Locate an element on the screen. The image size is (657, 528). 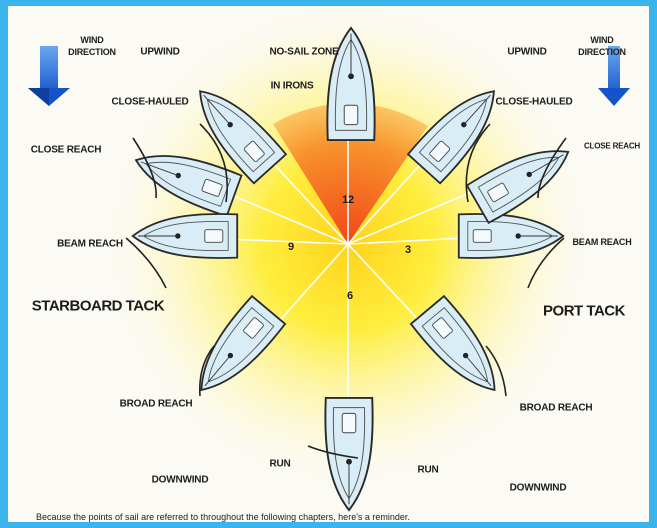
label-close-hauled-right: CLOSE-HAULED is located at coordinates (534, 102).